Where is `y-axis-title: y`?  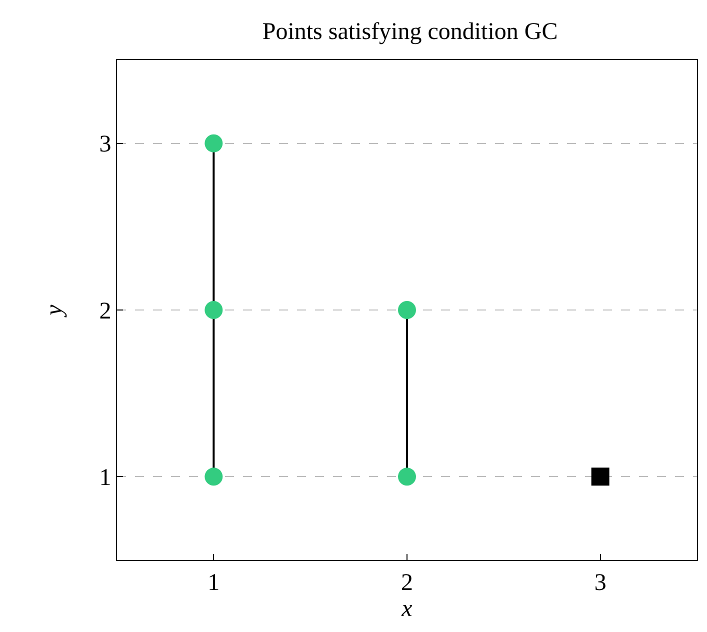
y-axis-title: y is located at coordinates (54, 311).